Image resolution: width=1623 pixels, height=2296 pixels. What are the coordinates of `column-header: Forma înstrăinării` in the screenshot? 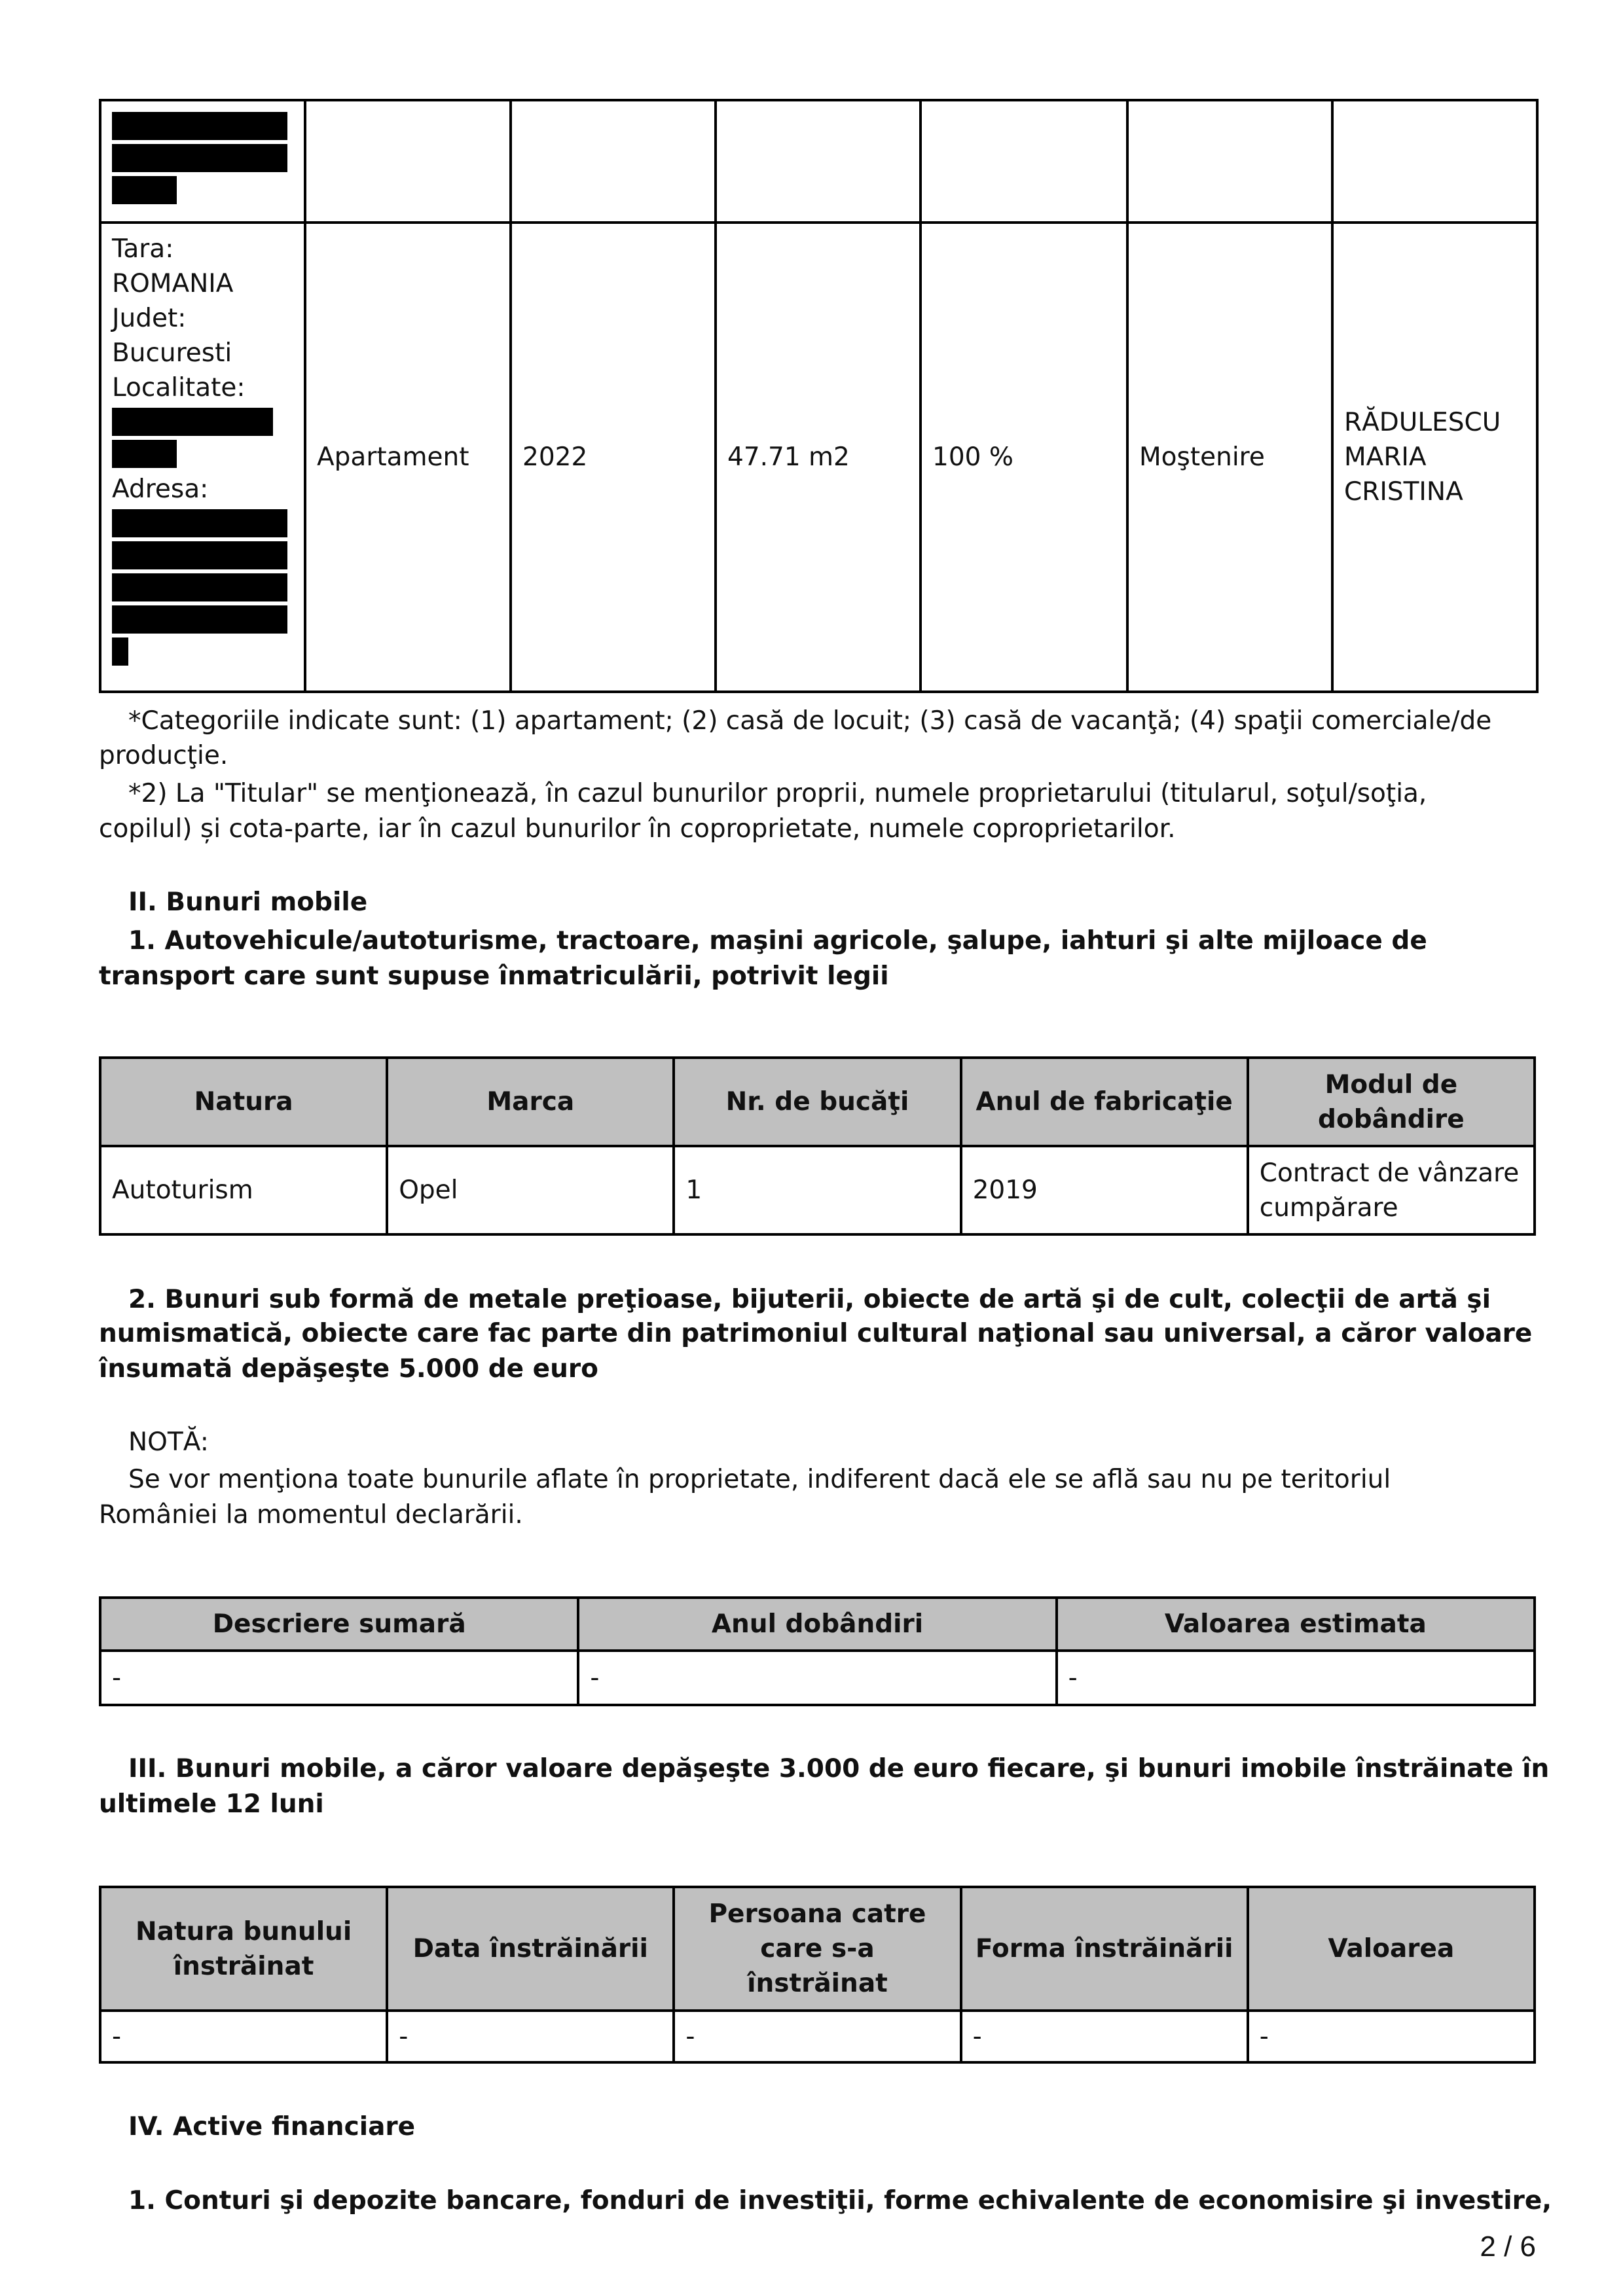 It's located at (1104, 1949).